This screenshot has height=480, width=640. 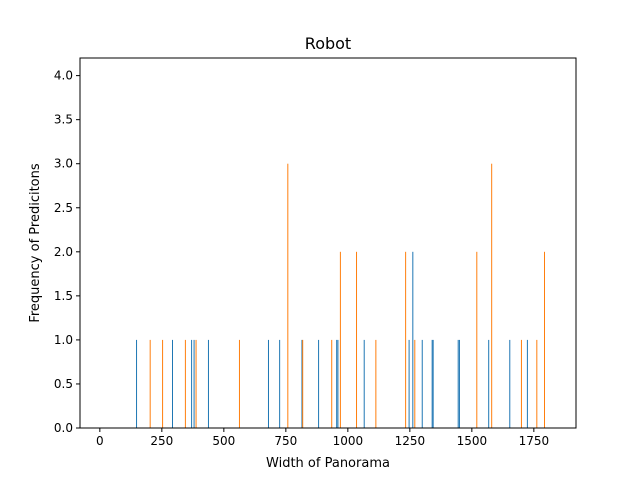 What do you see at coordinates (410, 441) in the screenshot?
I see `x-tick-label: 1250` at bounding box center [410, 441].